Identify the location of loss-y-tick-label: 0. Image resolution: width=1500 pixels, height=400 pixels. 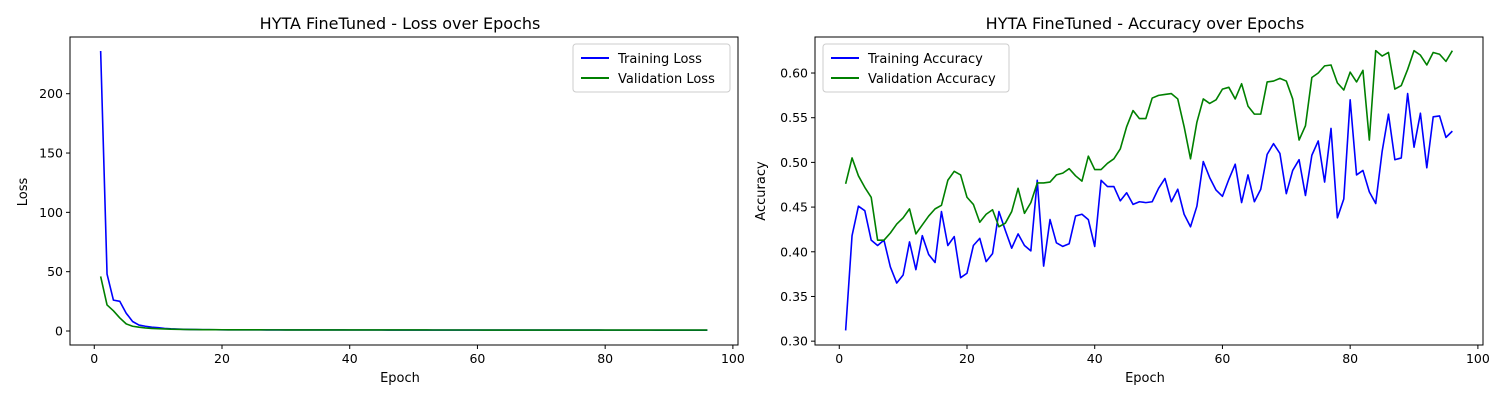
(59, 331).